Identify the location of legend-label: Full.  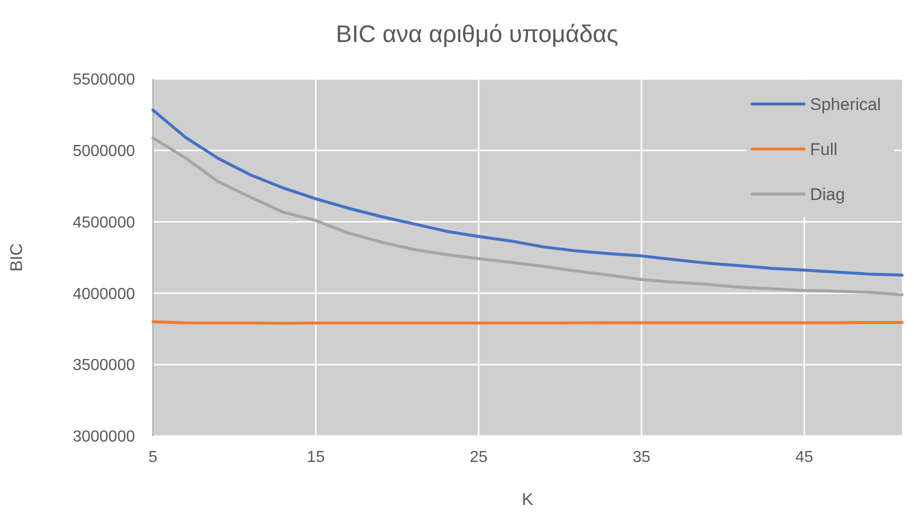
(824, 149).